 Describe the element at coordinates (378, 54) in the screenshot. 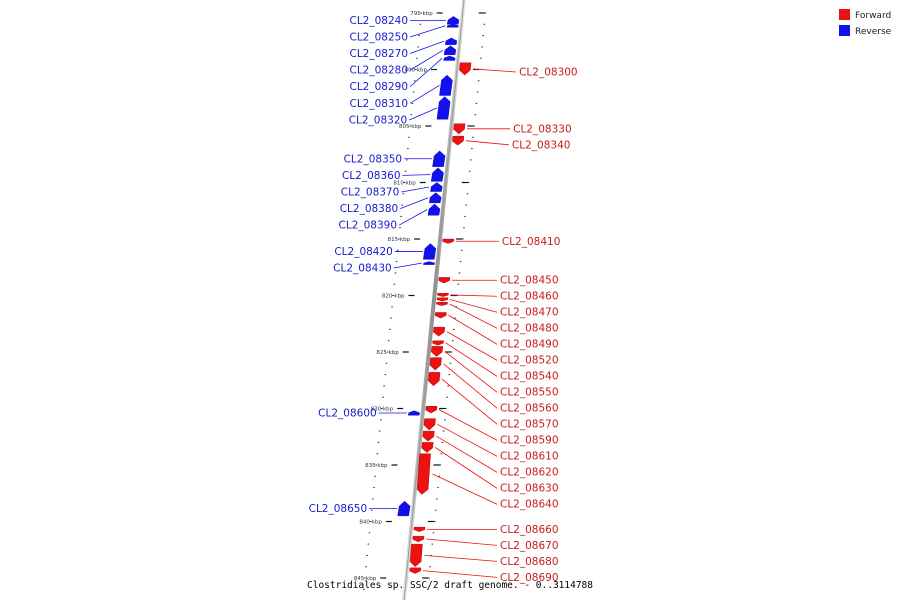

I see `gene-label-CL2_08270: CL2_08270` at that location.